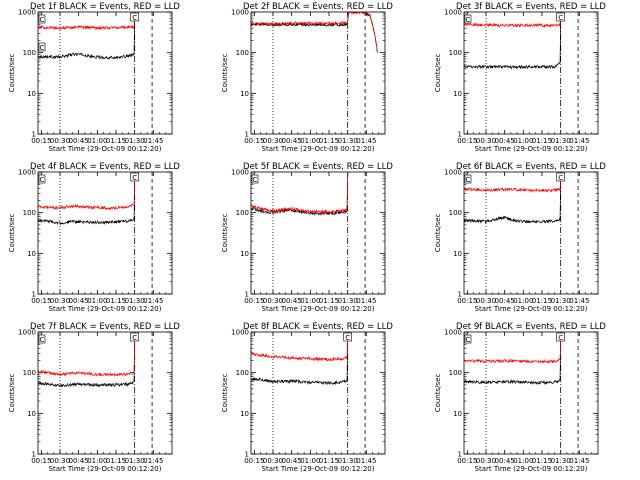 The height and width of the screenshot is (480, 640). Describe the element at coordinates (318, 167) in the screenshot. I see `panel-title: Det 5f BLACK = Events, RED = LLD` at that location.